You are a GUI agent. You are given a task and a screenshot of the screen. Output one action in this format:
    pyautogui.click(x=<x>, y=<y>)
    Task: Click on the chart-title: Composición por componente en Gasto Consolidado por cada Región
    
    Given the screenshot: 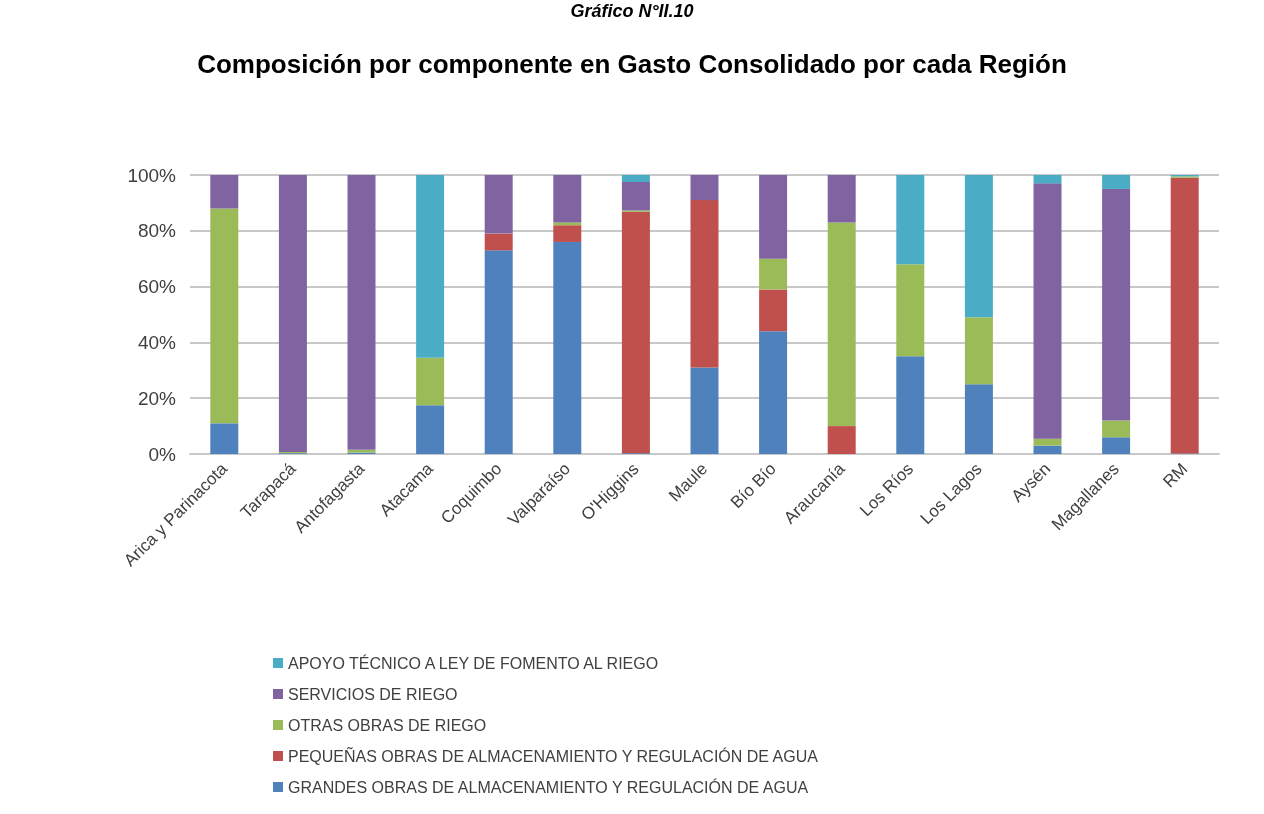 What is the action you would take?
    pyautogui.click(x=632, y=64)
    